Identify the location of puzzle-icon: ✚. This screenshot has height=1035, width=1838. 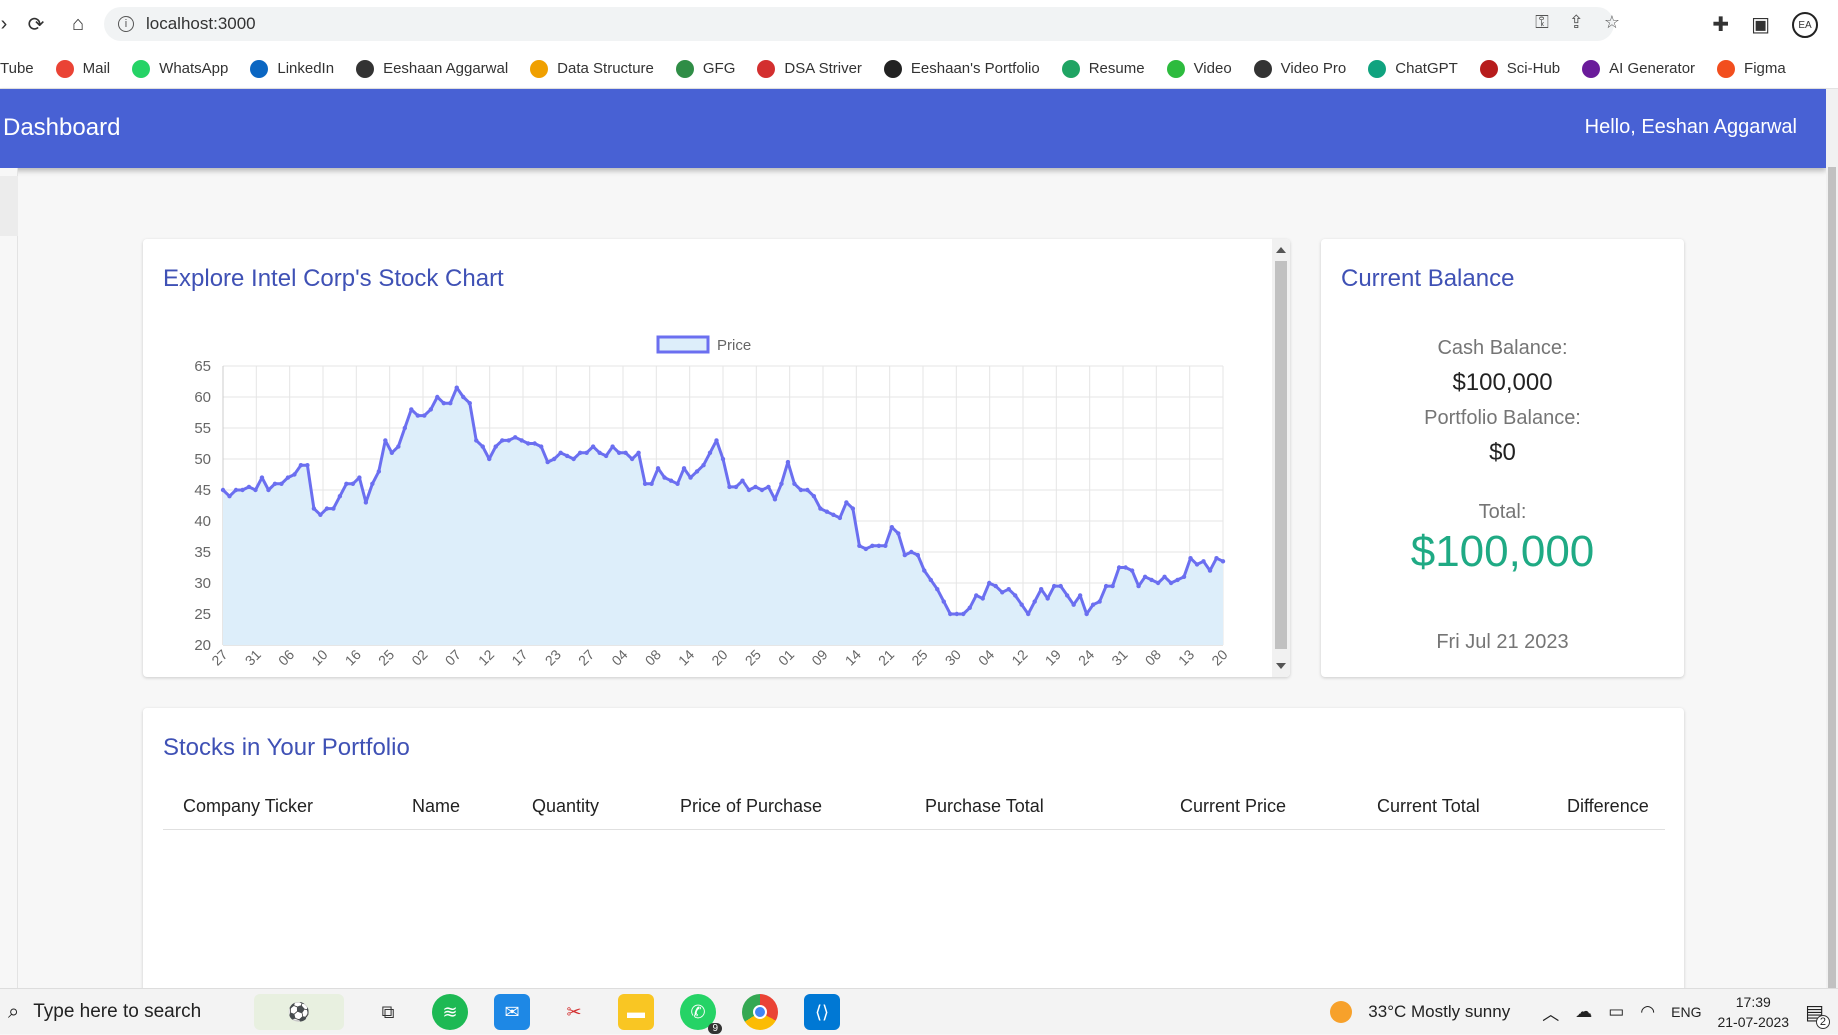
(1721, 25).